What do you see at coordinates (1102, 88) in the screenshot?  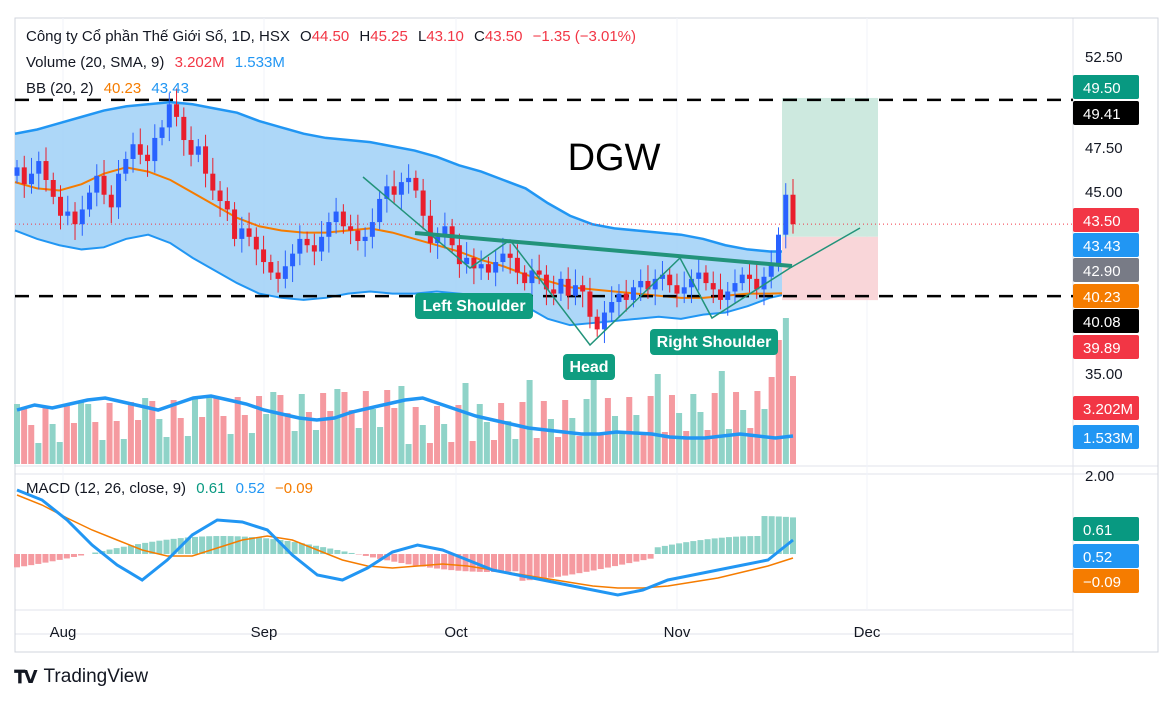 I see `price-tag-label: 49.50` at bounding box center [1102, 88].